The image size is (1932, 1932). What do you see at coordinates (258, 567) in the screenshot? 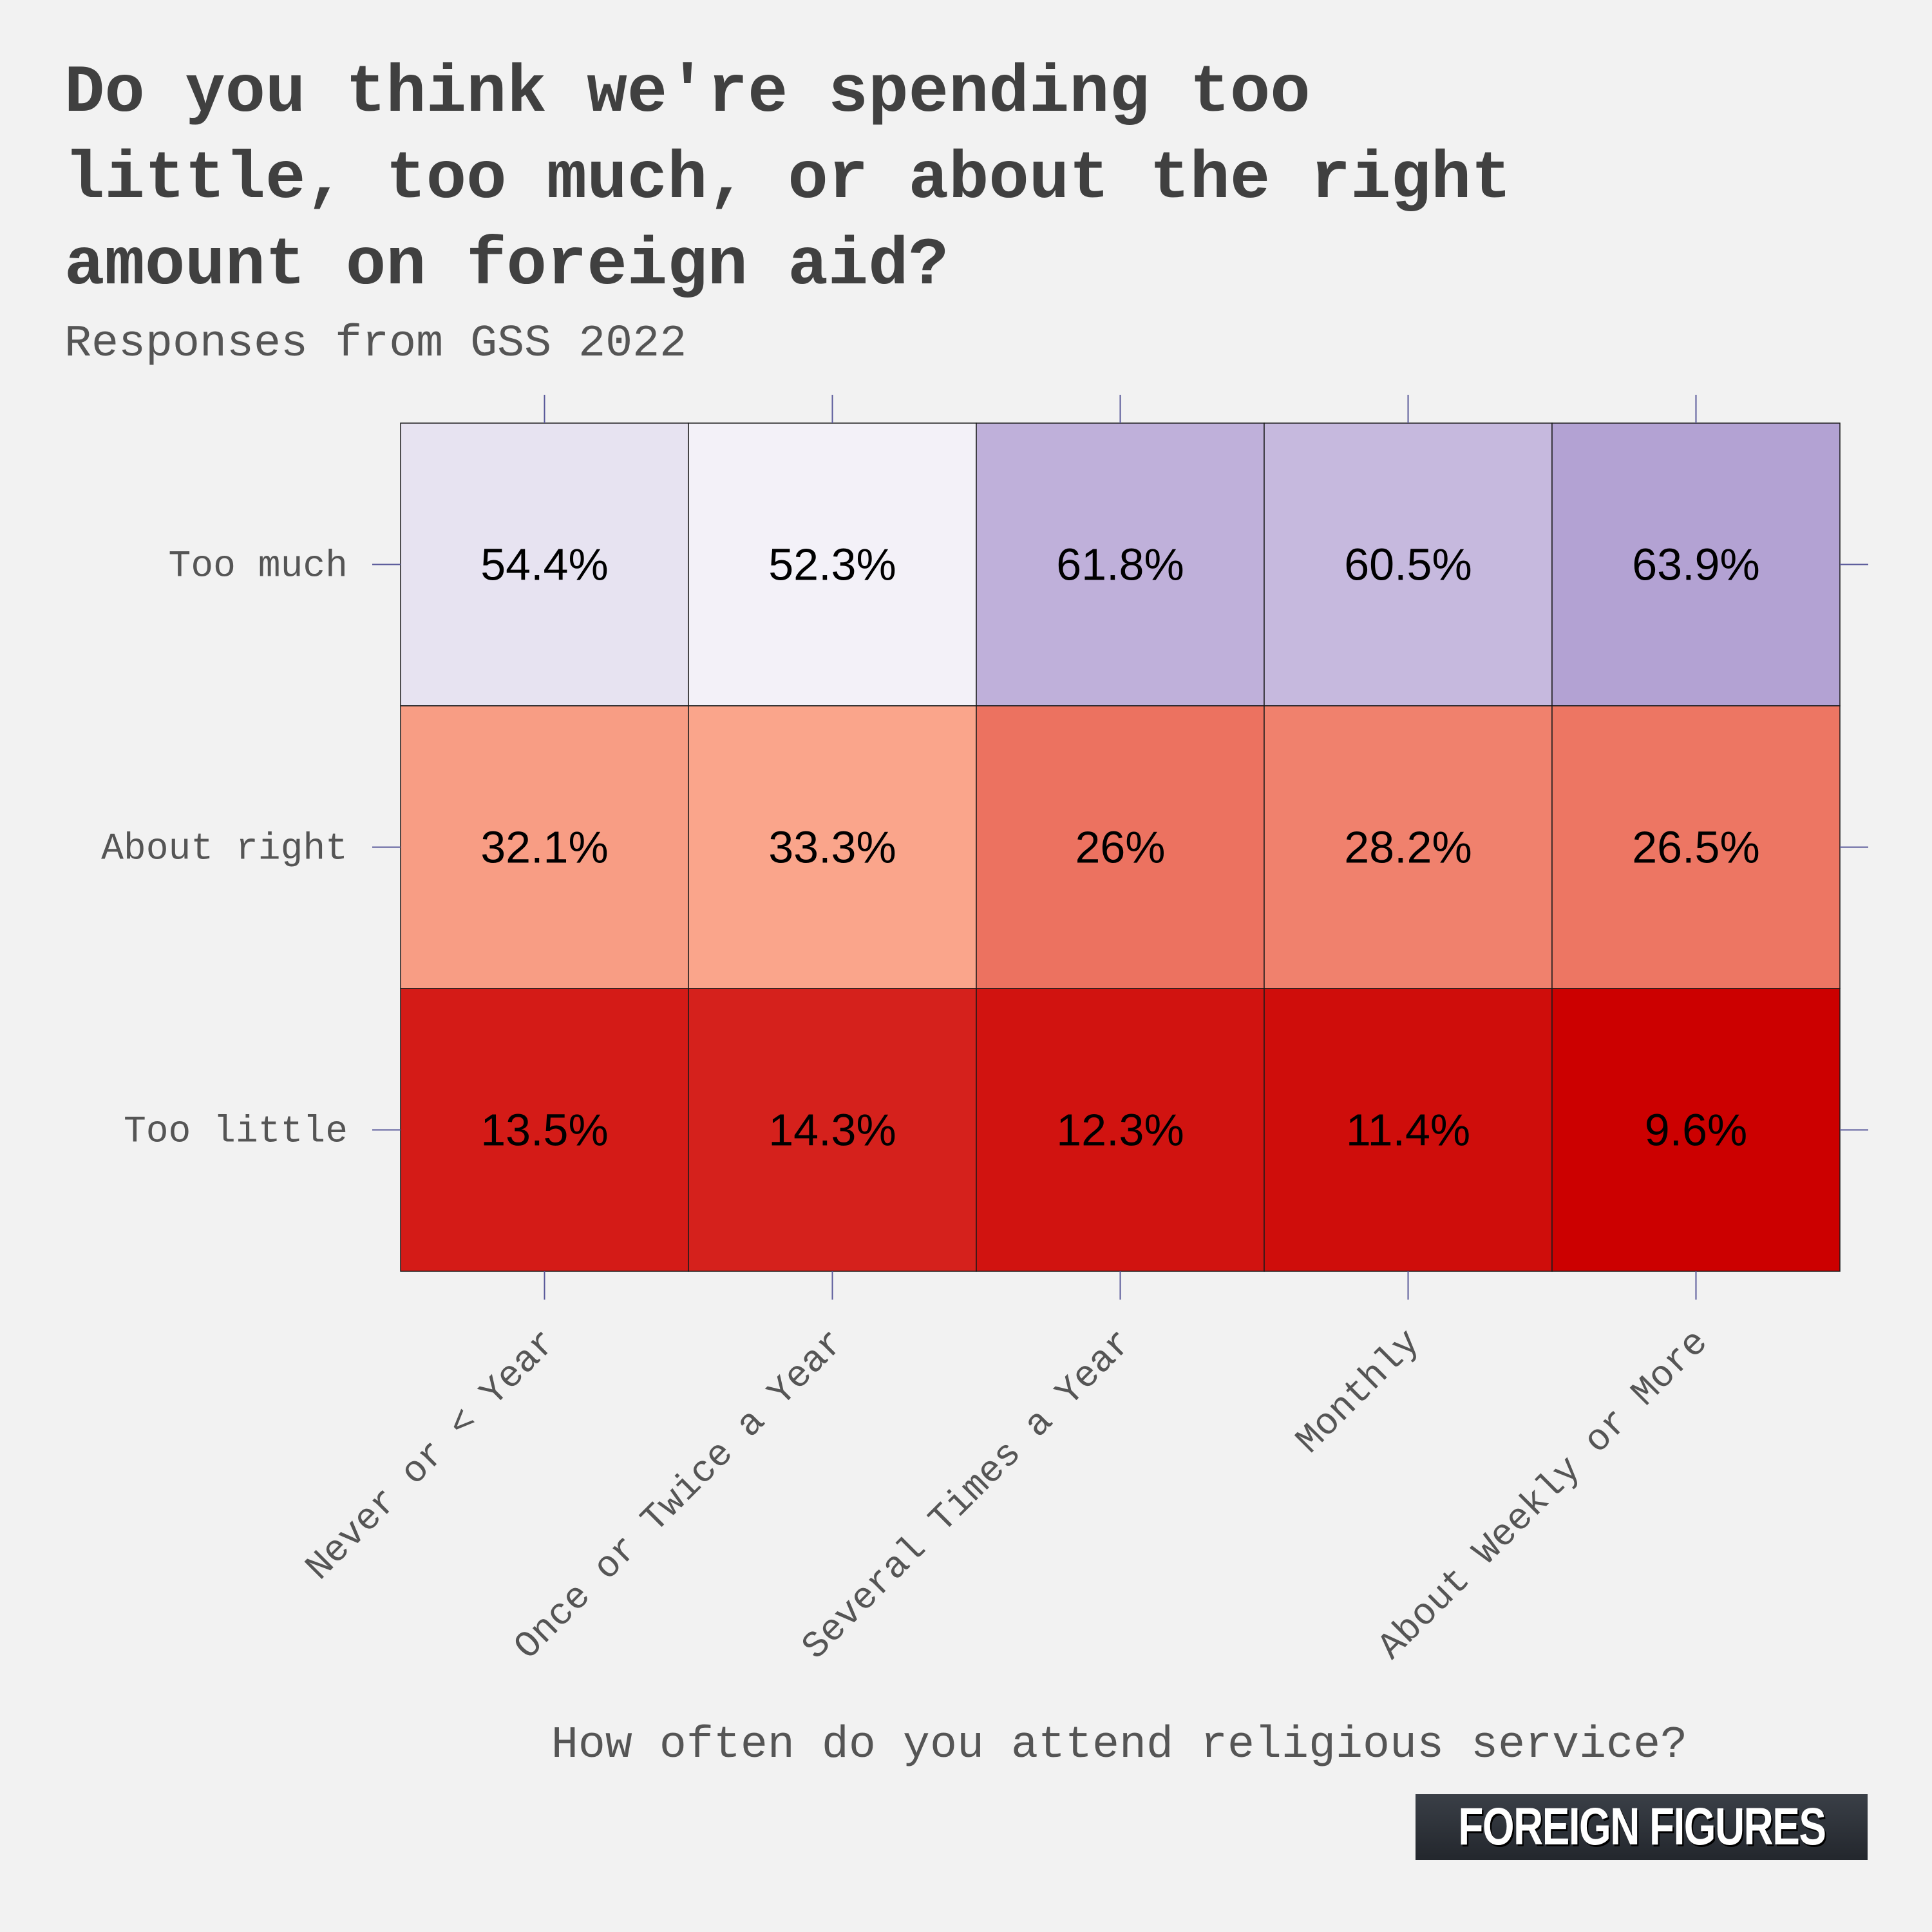
I see `y-tick-label: Too much` at bounding box center [258, 567].